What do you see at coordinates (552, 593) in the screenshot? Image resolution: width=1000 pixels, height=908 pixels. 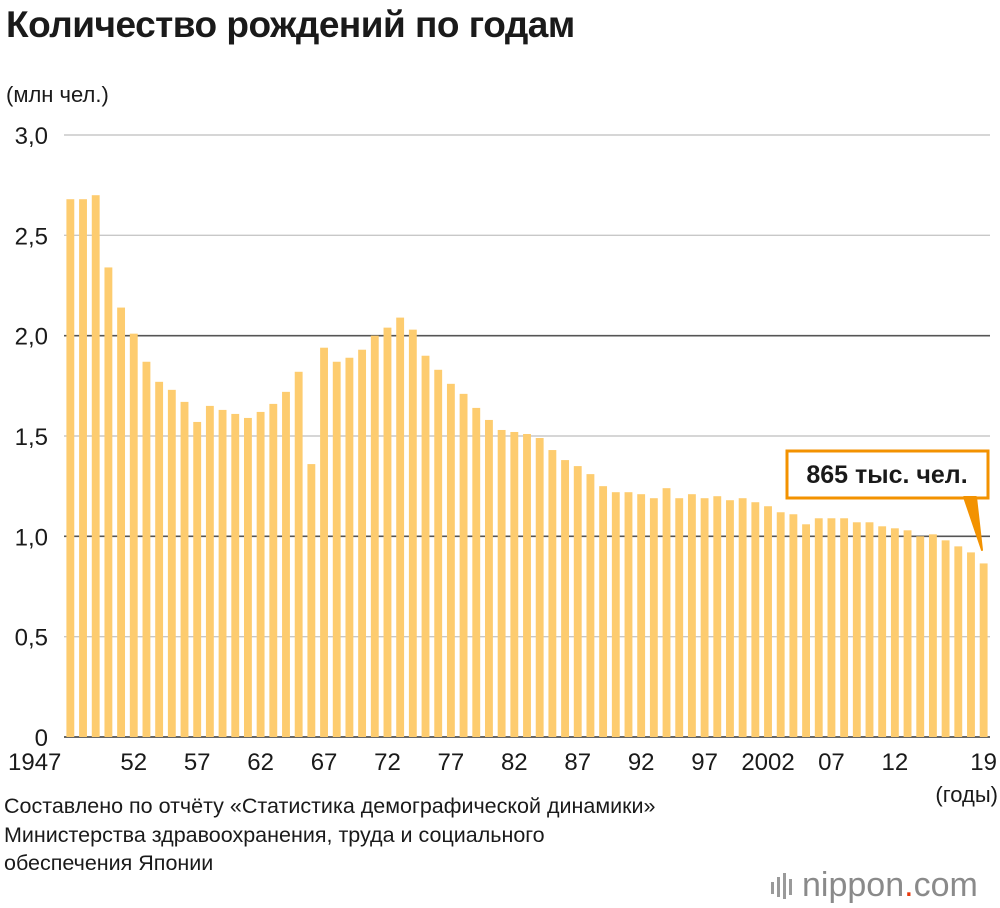 I see `bar-1985` at bounding box center [552, 593].